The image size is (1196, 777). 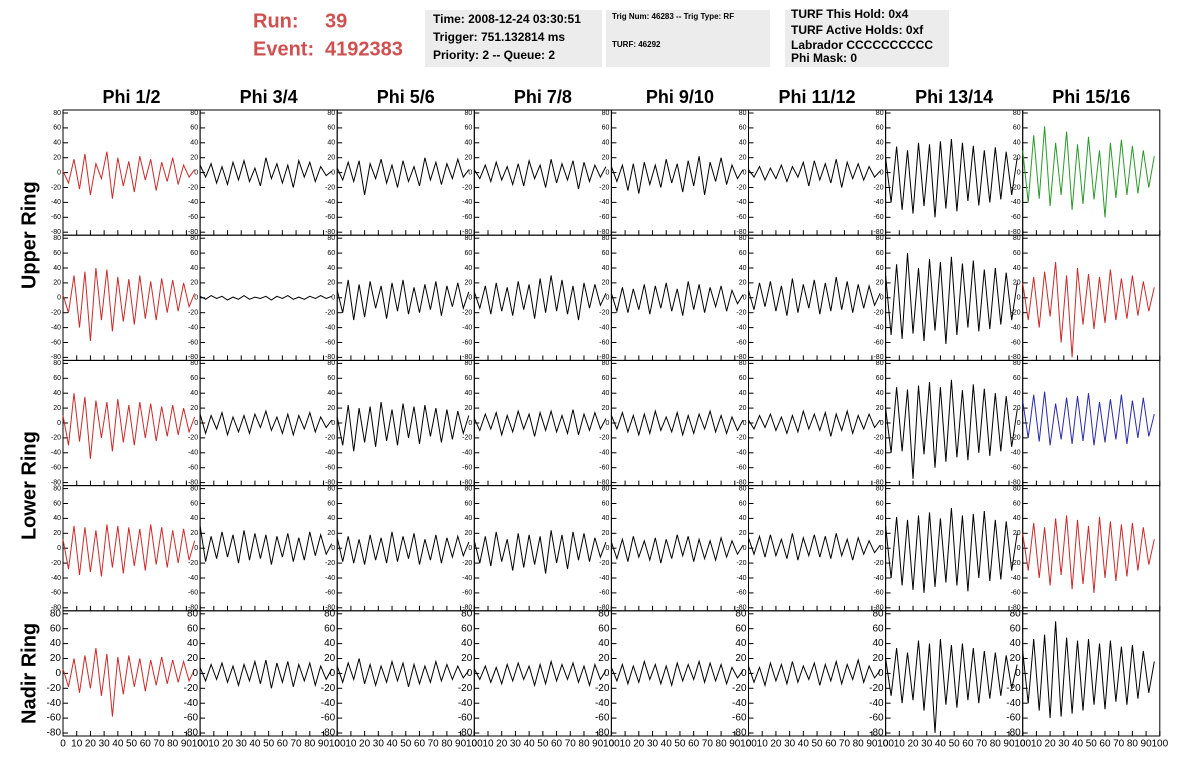 I want to click on info-box, so click(x=513, y=38).